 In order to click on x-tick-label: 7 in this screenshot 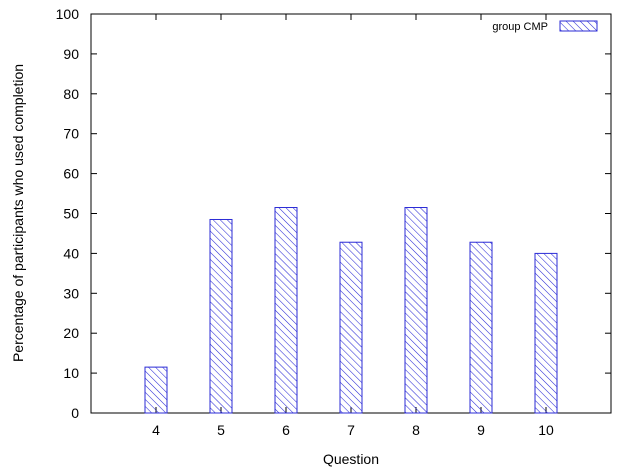, I will do `click(351, 430)`.